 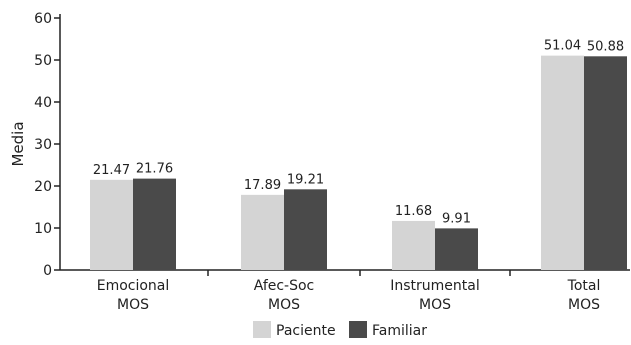 I want to click on x-category-label: Emocional, so click(x=133, y=286).